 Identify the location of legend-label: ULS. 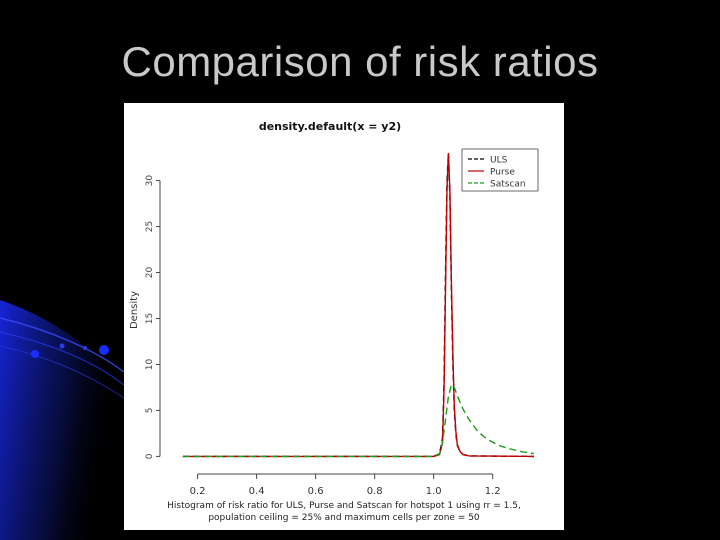
(499, 161).